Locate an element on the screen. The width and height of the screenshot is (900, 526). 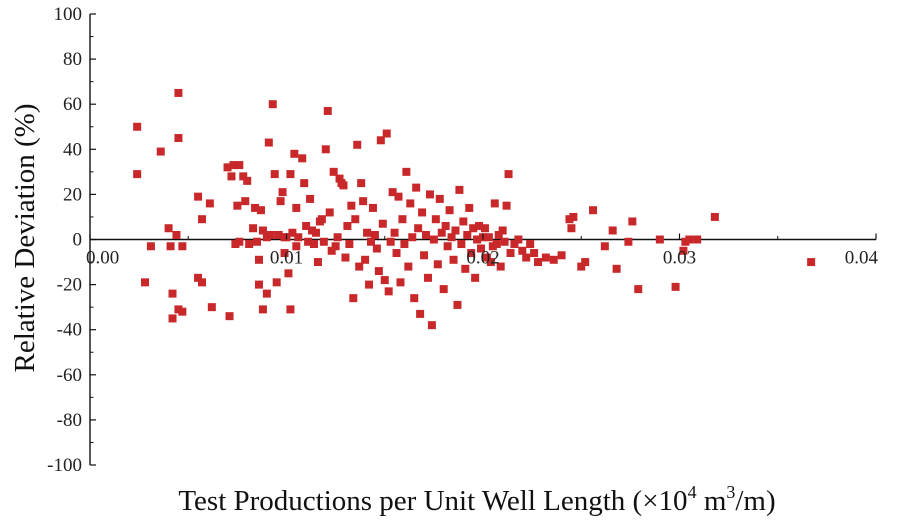
x-axis-title-superscript-2: 3 is located at coordinates (730, 492).